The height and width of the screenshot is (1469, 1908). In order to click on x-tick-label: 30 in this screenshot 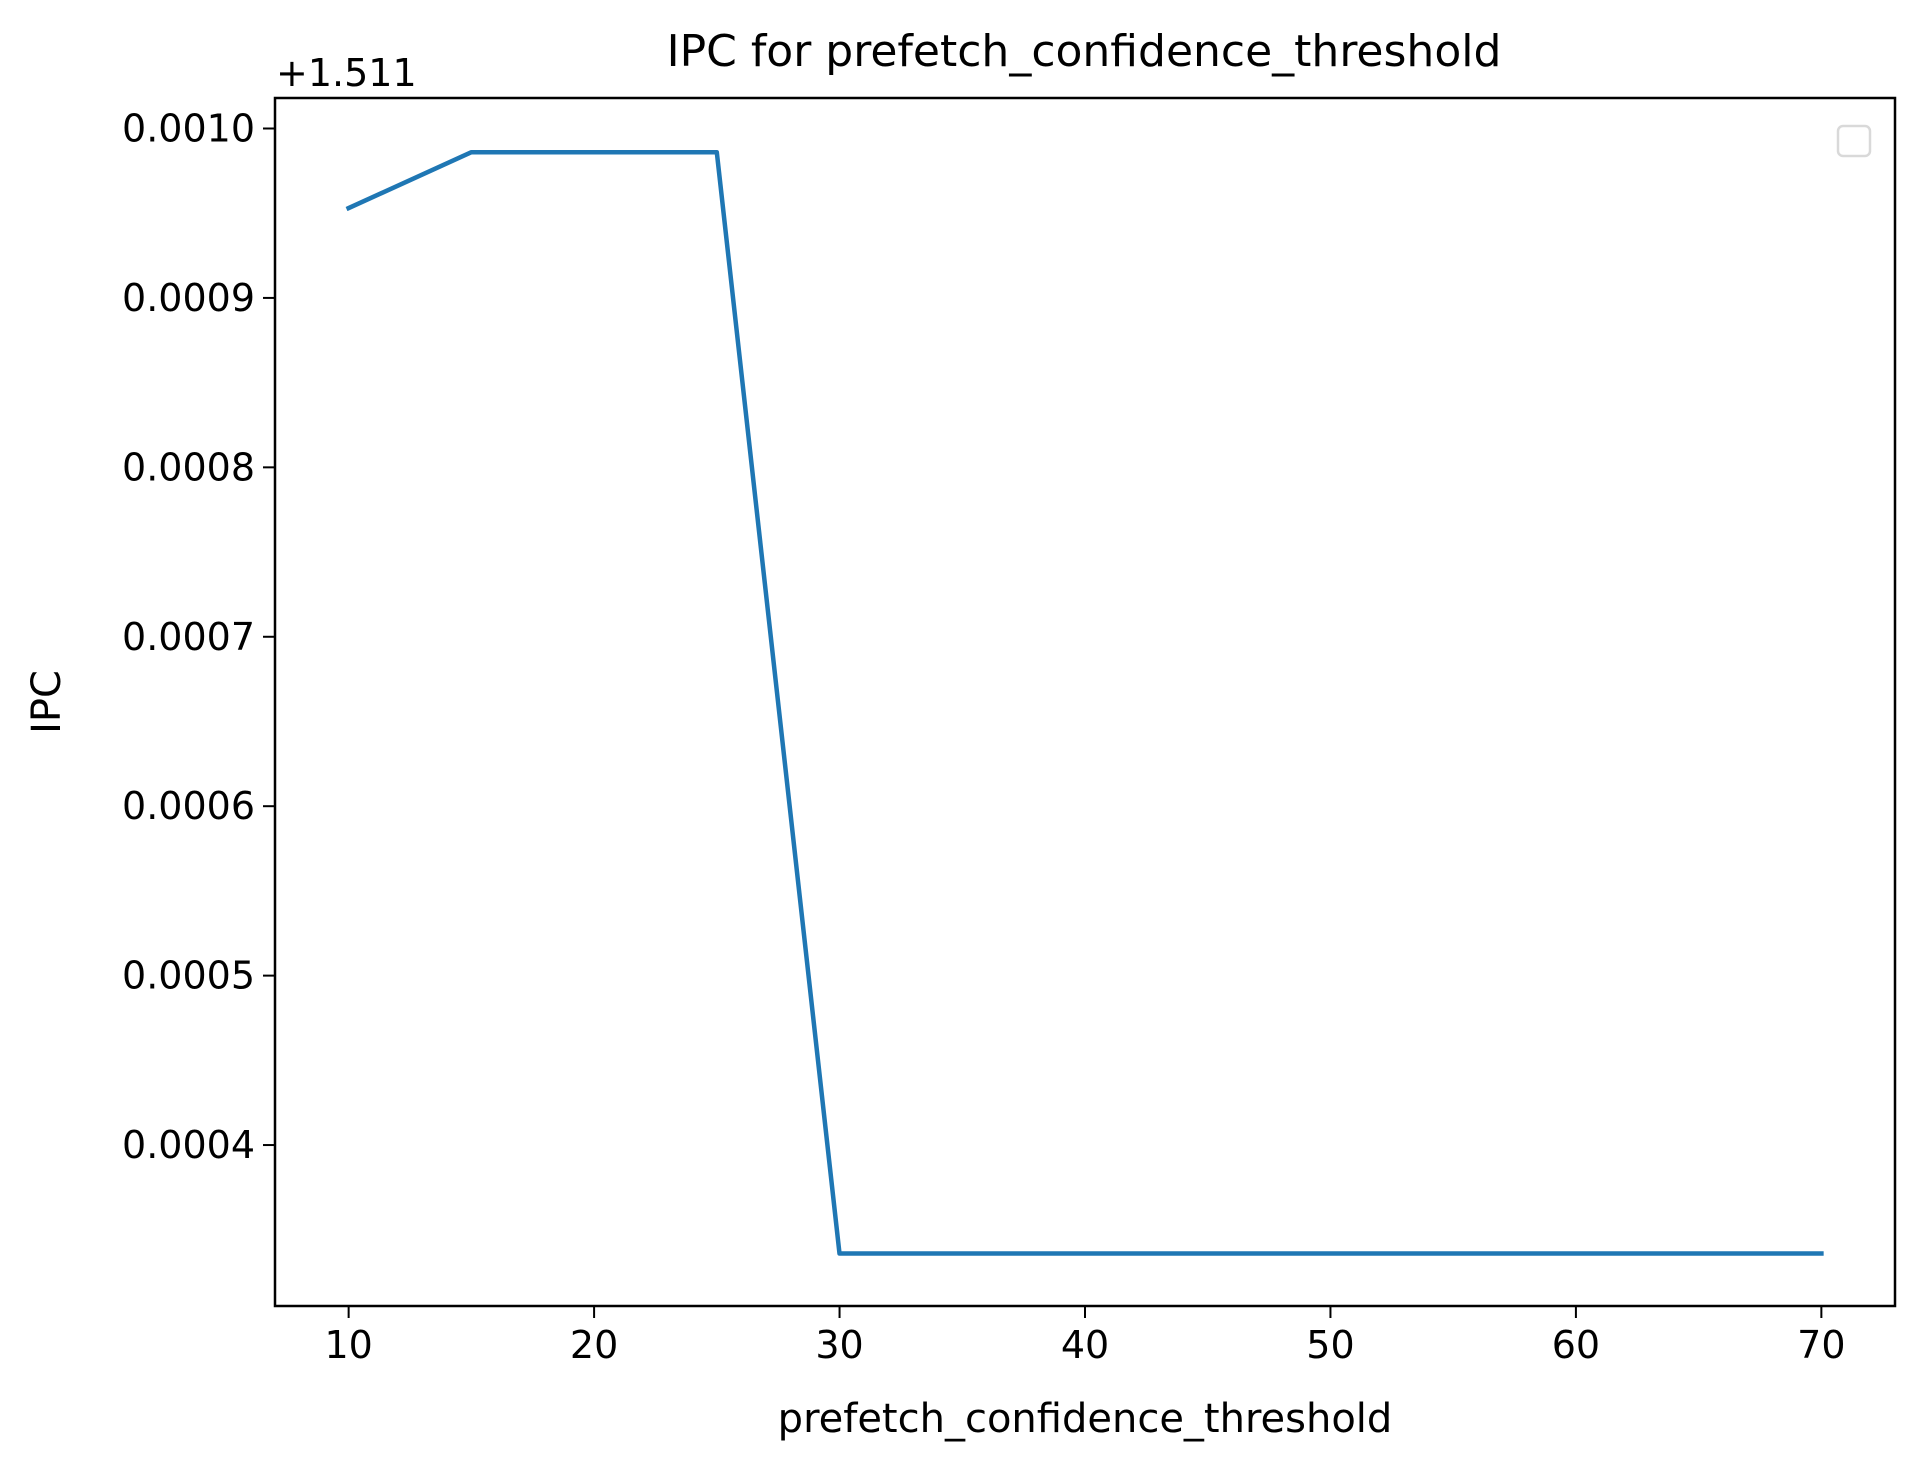, I will do `click(839, 1345)`.